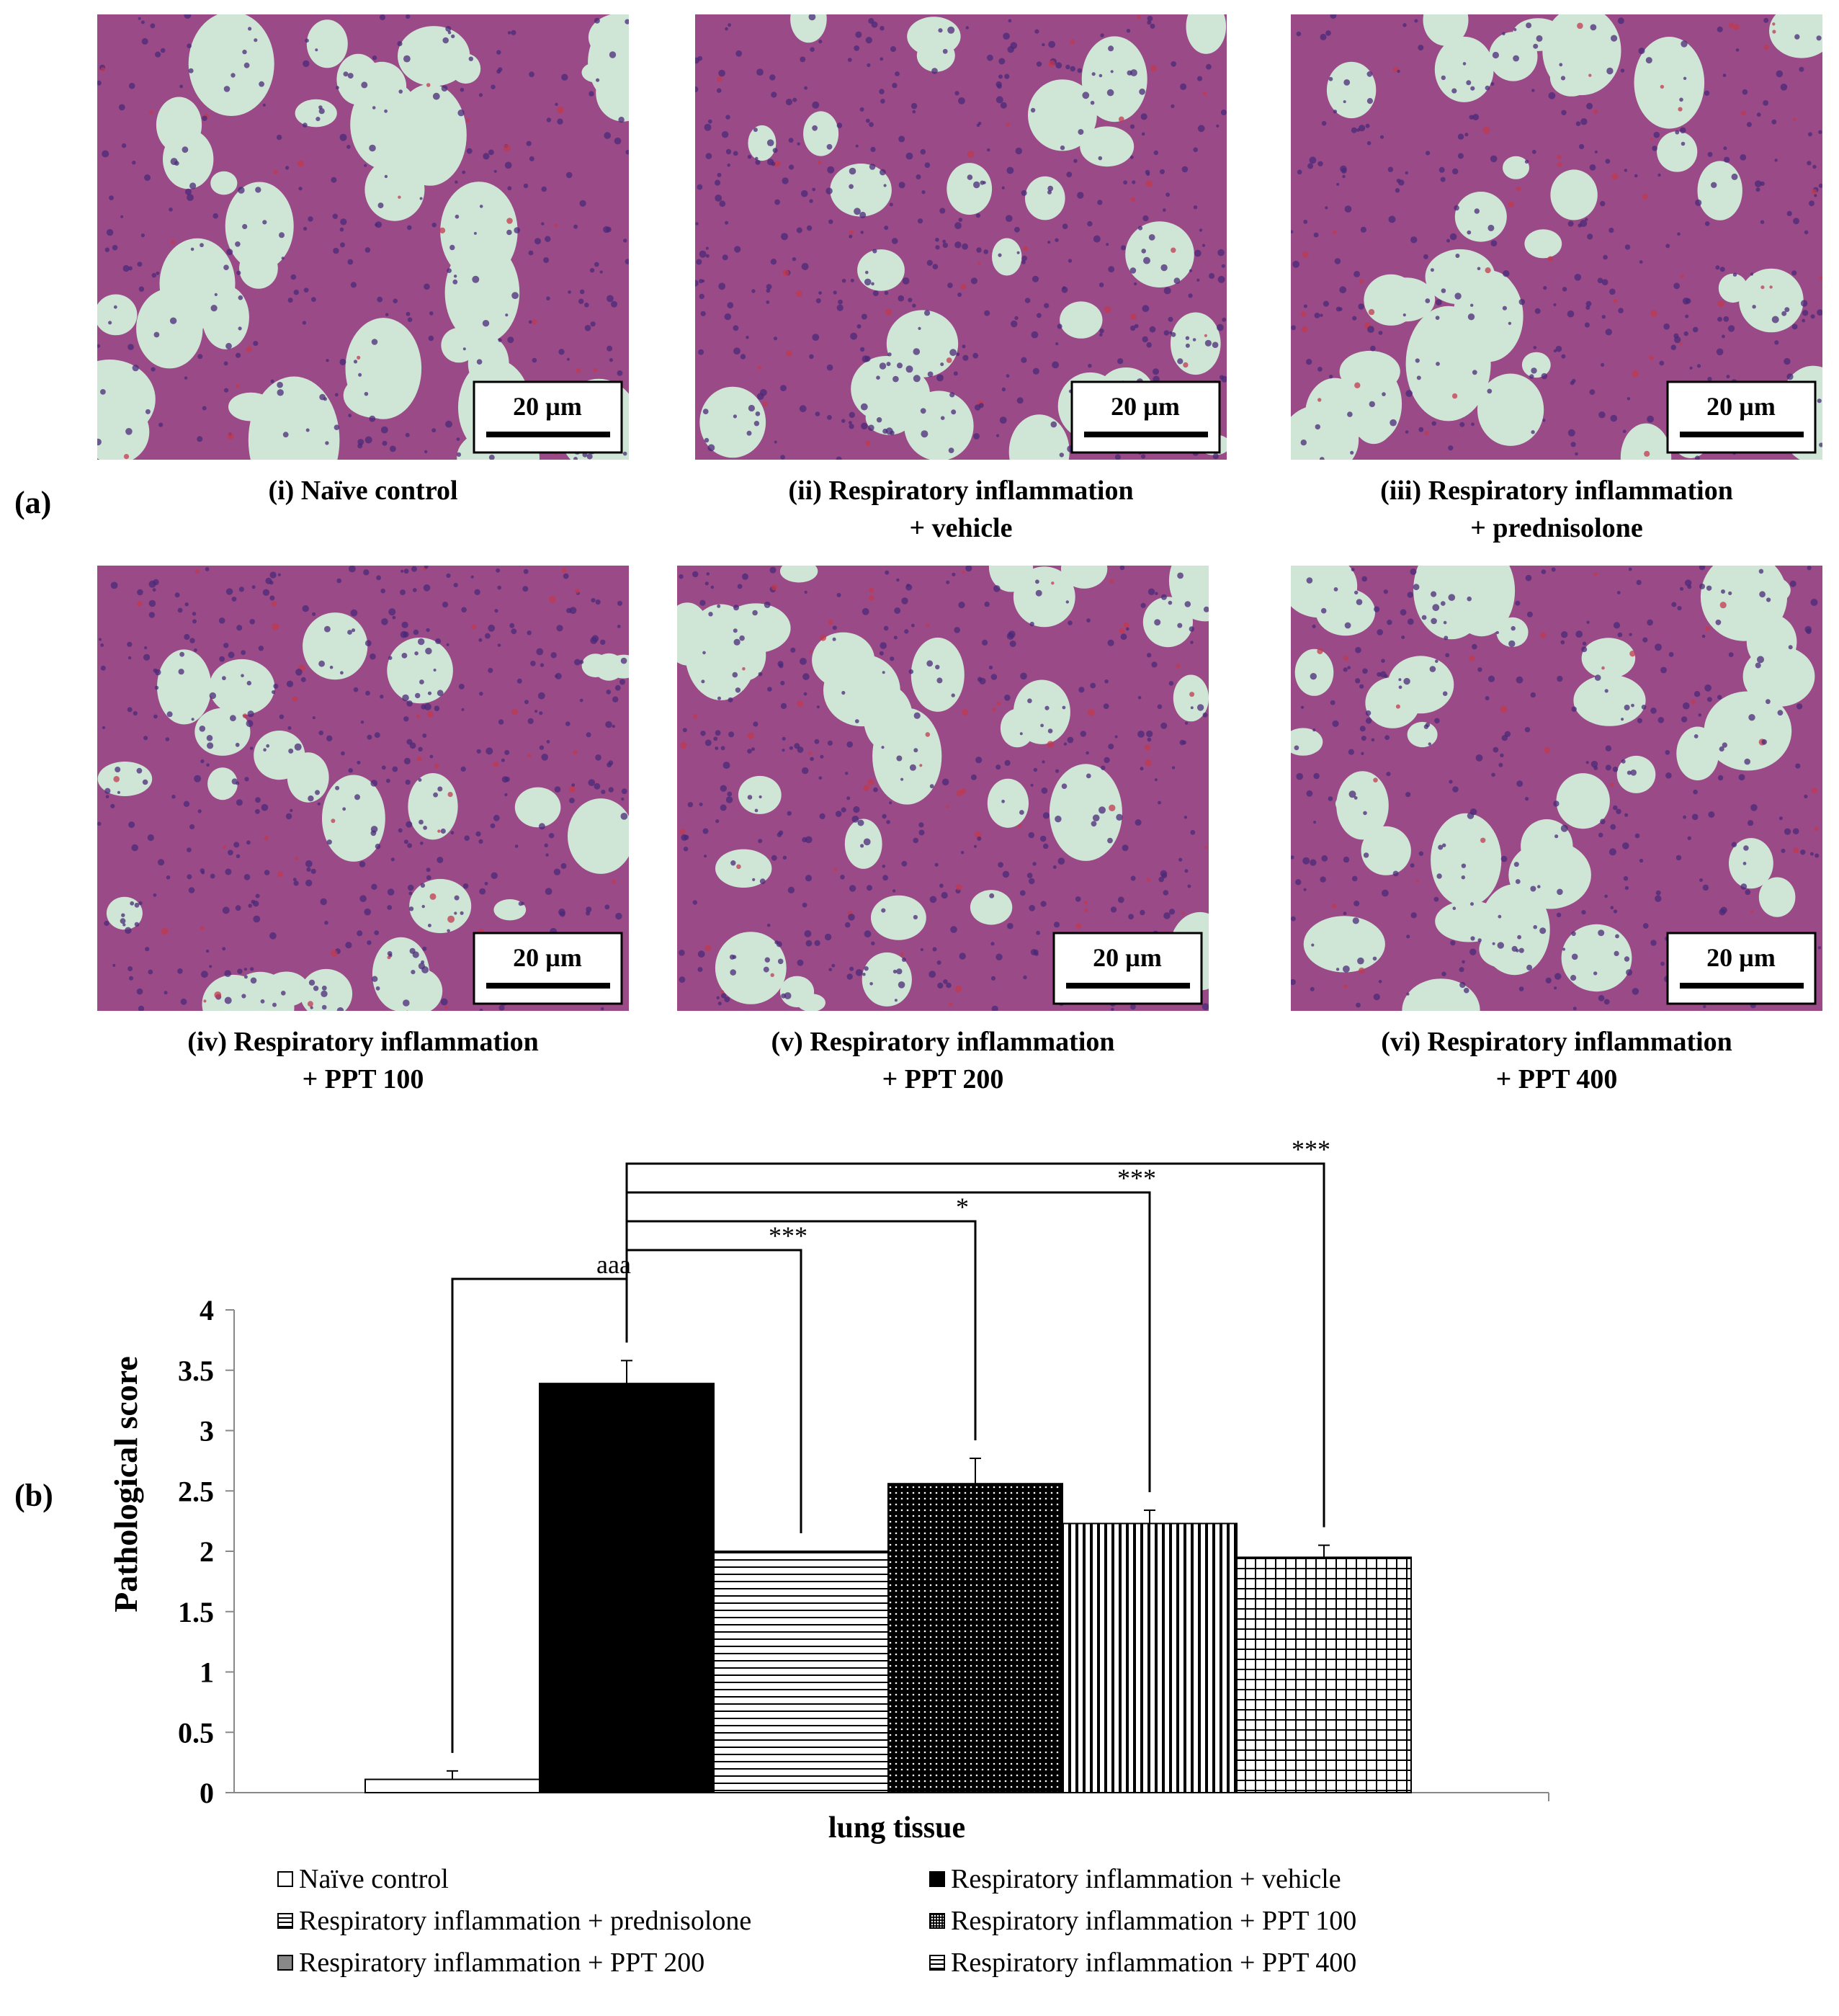 This screenshot has height=2016, width=1839. Describe the element at coordinates (1146, 1879) in the screenshot. I see `legend-label: Respiratory inflammation + vehicle` at that location.